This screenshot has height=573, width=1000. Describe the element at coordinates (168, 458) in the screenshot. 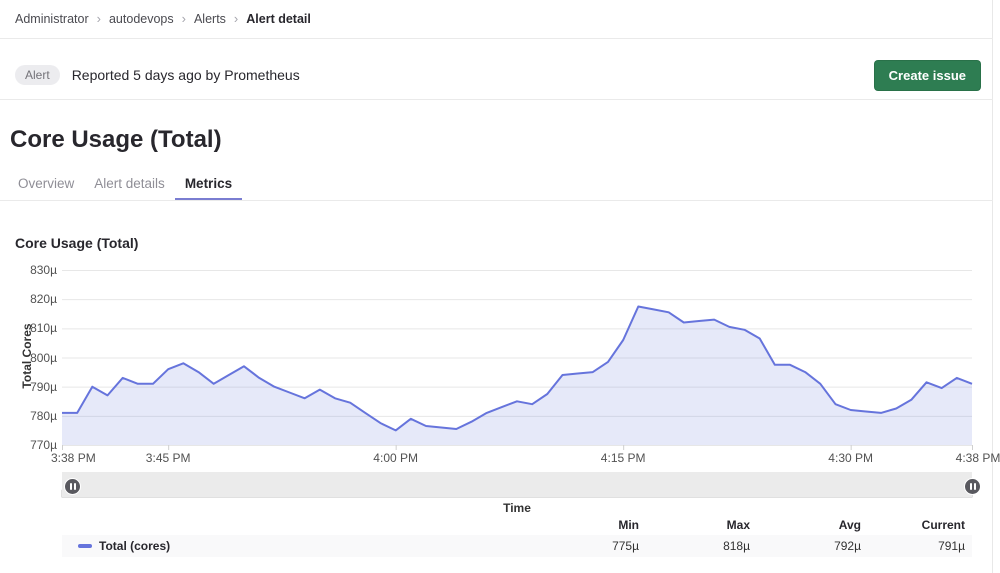

I see `x-tick-label: 3:45 PM` at that location.